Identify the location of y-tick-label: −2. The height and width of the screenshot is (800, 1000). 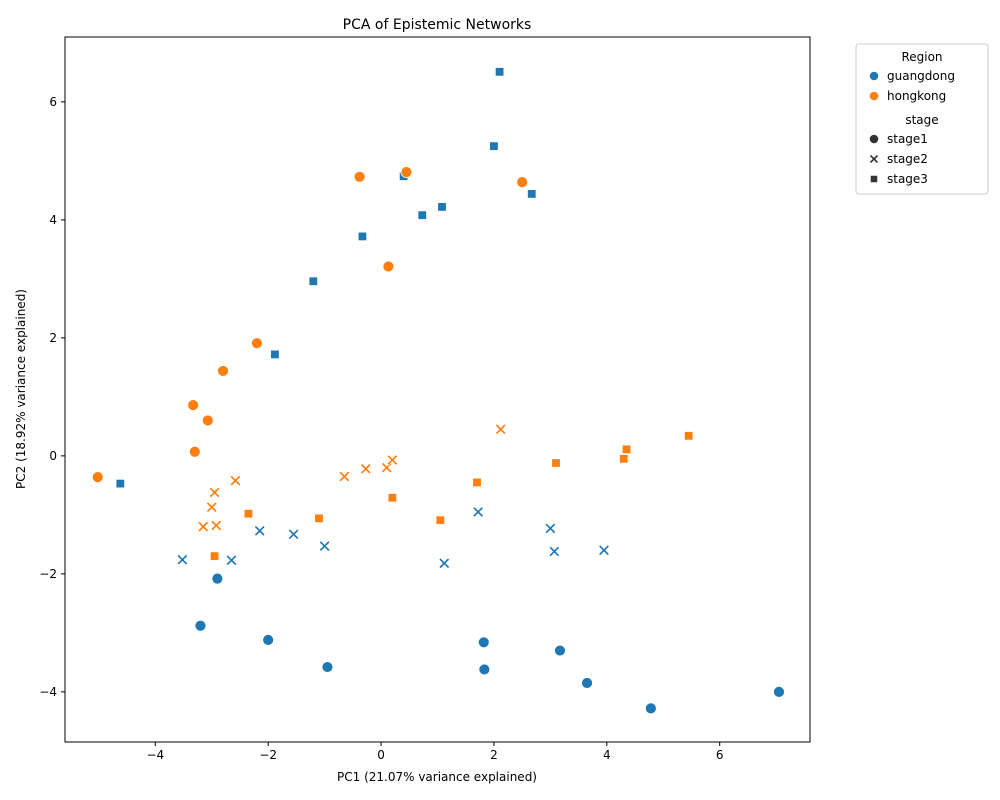
(48, 574).